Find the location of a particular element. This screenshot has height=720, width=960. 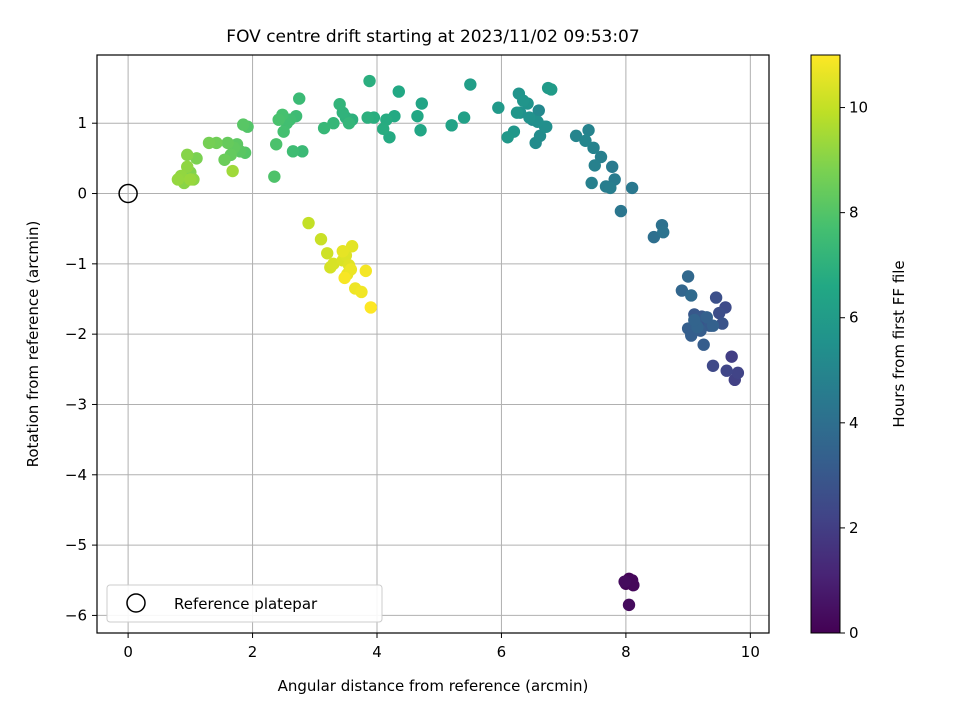

colorbar: 0 2 4 6 8 10 Hours from first FF file is located at coordinates (859, 348).